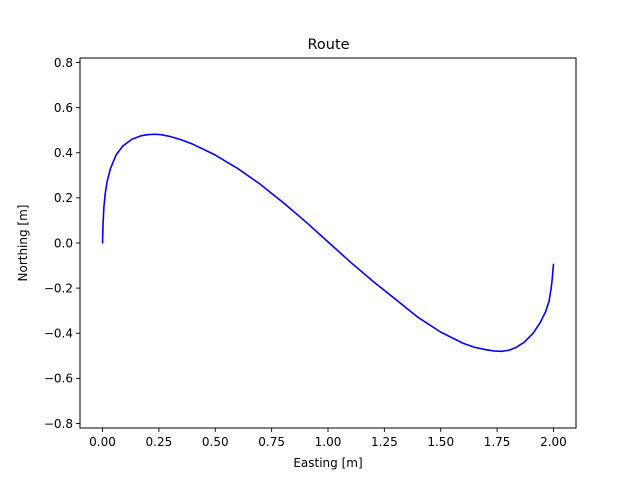  Describe the element at coordinates (384, 442) in the screenshot. I see `x-tick-label: 1.25` at that location.